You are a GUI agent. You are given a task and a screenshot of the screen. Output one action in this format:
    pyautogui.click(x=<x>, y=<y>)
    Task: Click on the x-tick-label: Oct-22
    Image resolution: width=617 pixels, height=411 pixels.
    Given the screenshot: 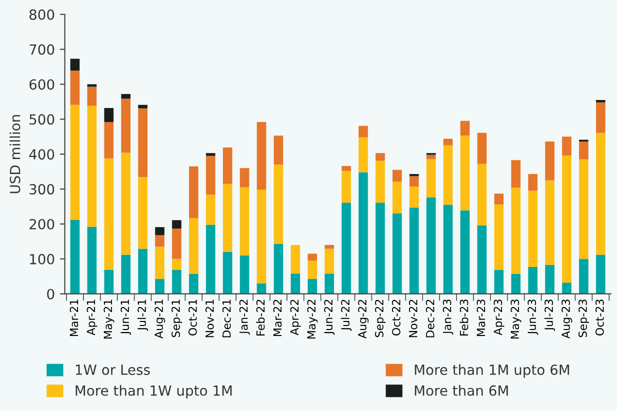 What is the action you would take?
    pyautogui.click(x=396, y=318)
    